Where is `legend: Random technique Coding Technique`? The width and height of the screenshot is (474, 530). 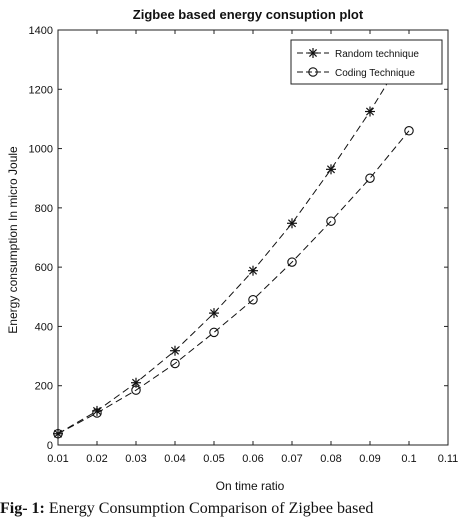
legend: Random technique Coding Technique is located at coordinates (366, 62).